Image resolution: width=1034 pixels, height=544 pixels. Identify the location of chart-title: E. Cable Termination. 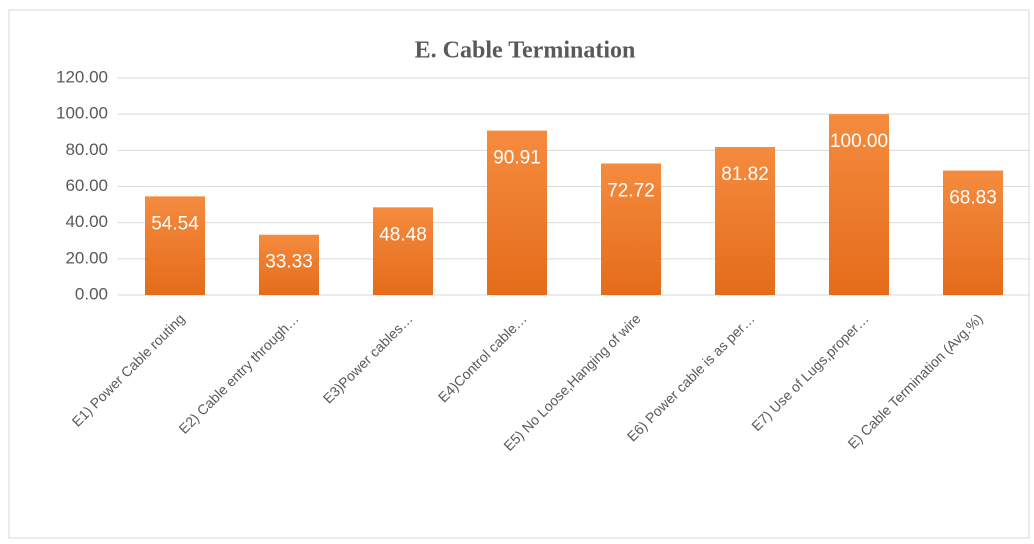
(525, 51).